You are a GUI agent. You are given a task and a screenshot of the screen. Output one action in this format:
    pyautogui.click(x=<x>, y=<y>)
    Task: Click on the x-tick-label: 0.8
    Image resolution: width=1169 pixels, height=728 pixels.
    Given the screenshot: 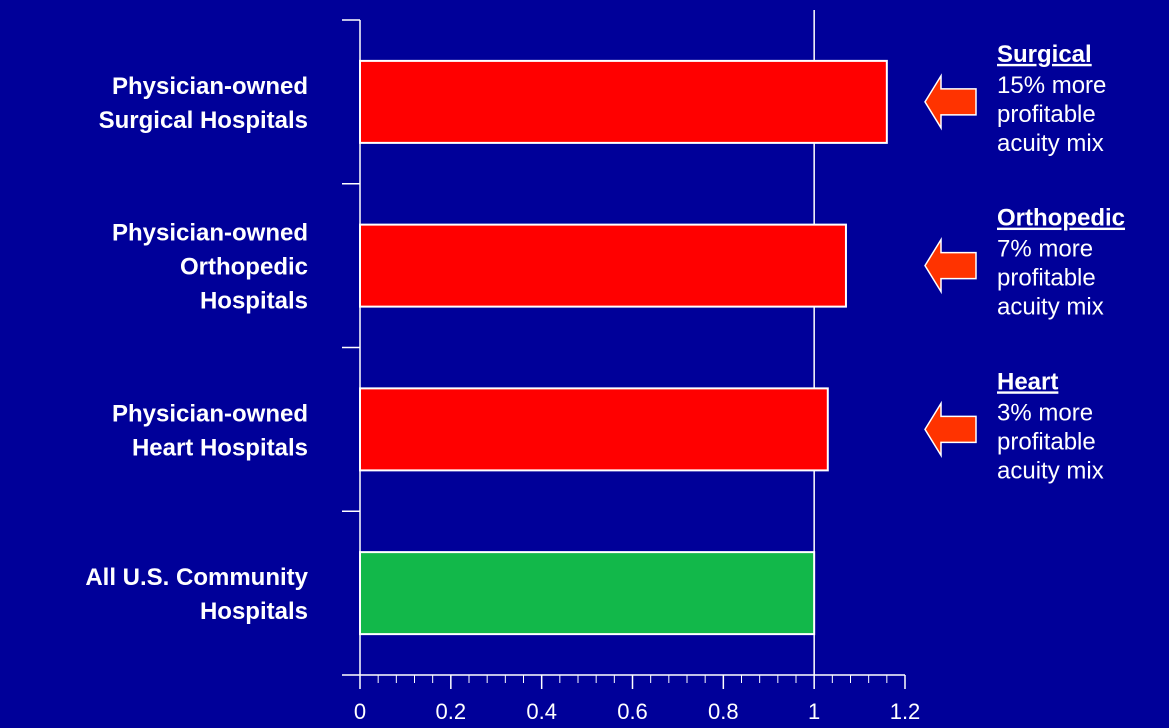 What is the action you would take?
    pyautogui.click(x=723, y=711)
    